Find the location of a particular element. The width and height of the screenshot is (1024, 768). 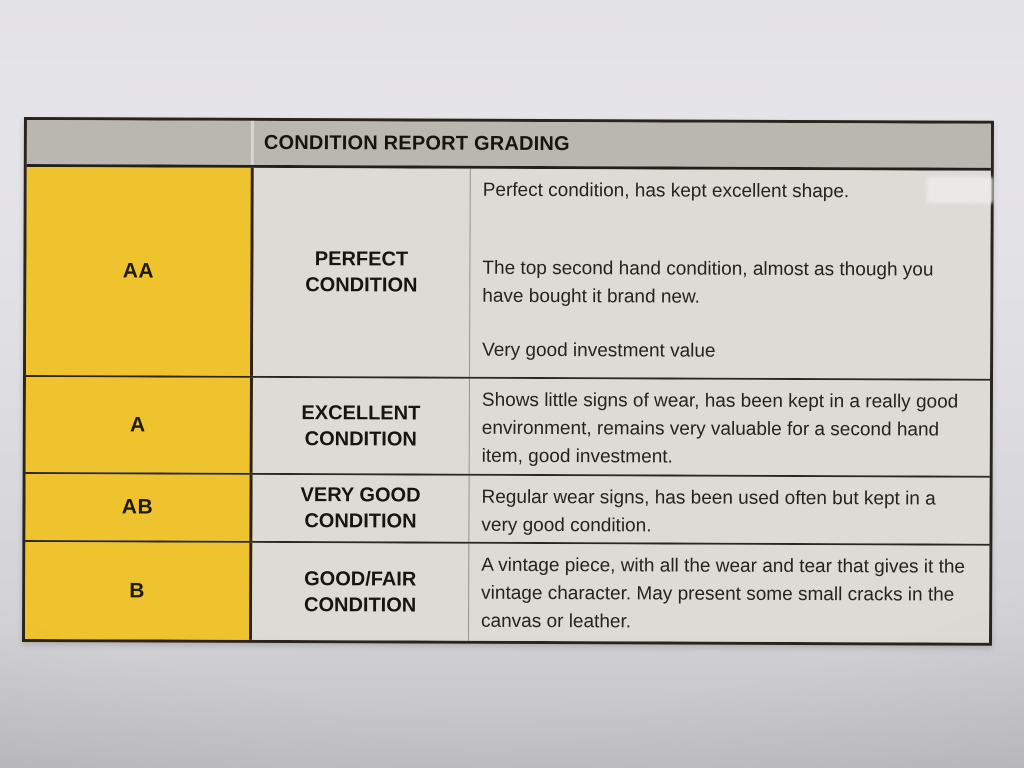

condition-cell: VERY GOOD CONDITION is located at coordinates (360, 508).